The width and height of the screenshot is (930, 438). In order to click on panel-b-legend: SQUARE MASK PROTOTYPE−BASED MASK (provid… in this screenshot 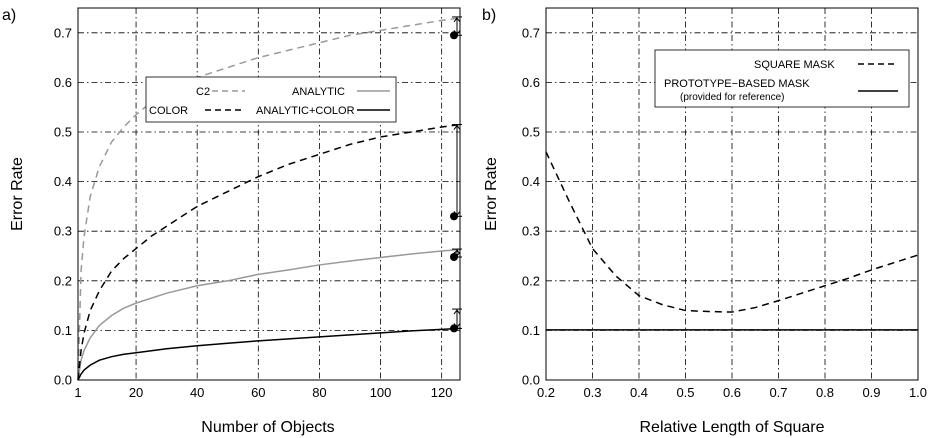, I will do `click(782, 78)`.